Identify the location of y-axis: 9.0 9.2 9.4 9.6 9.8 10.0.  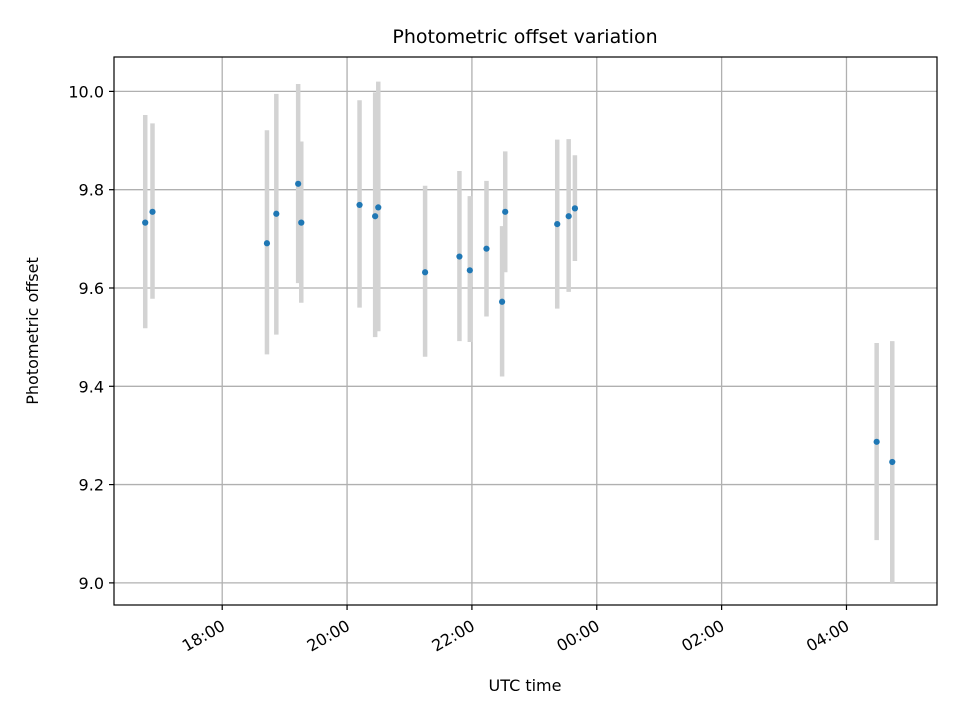
(91, 337).